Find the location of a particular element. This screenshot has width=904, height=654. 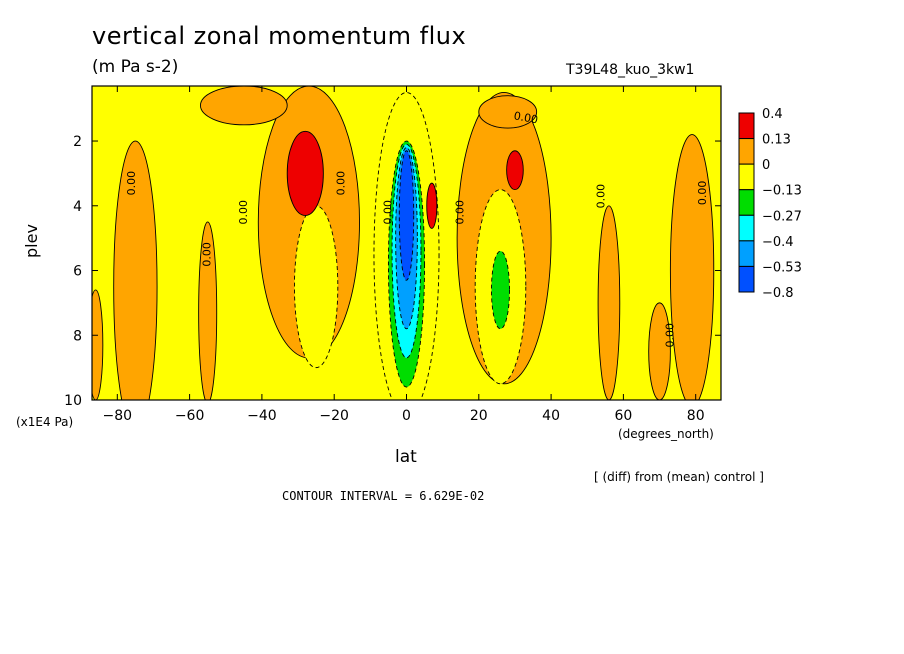

x-tick-label-0: −80 is located at coordinates (118, 416).